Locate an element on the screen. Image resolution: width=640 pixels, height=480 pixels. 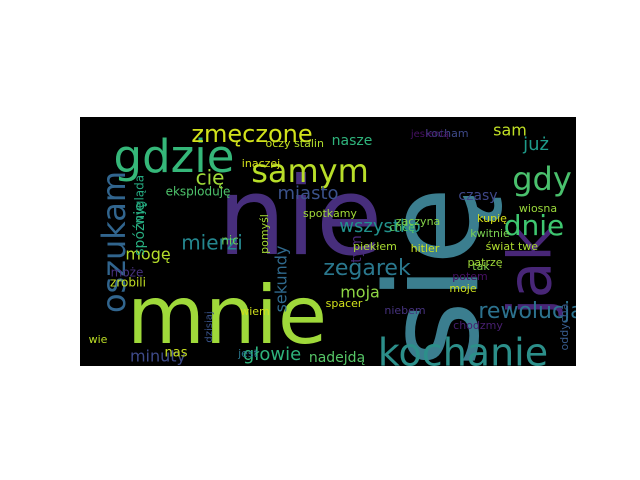
cloud-word: się is located at coordinates (433, 277).